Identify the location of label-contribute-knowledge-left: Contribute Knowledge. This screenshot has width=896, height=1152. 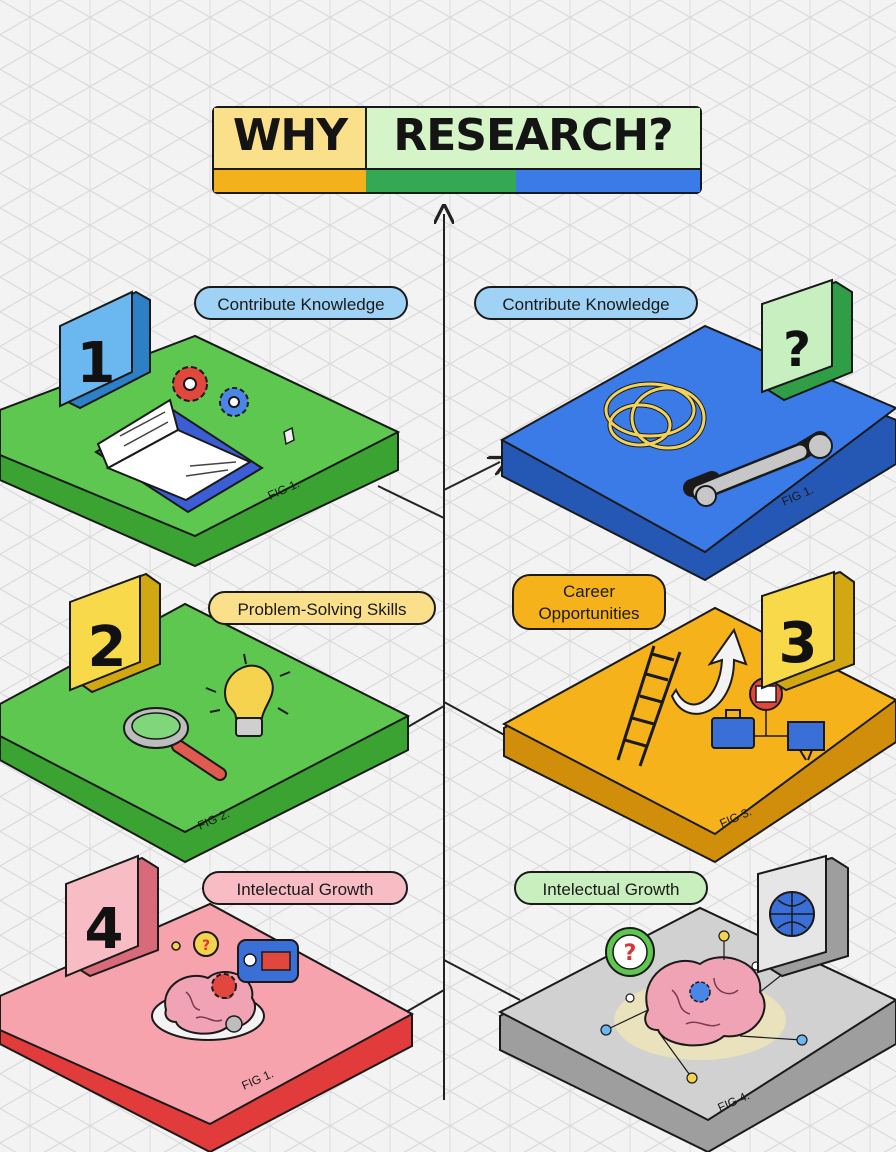
(301, 303).